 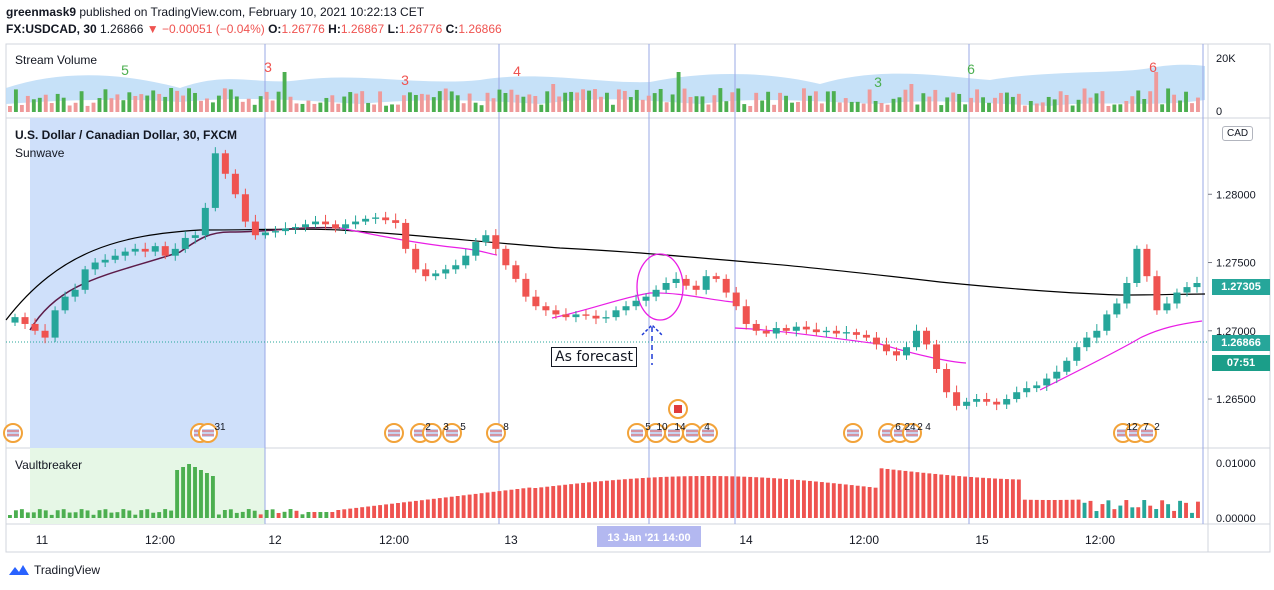 What do you see at coordinates (40, 153) in the screenshot?
I see `sunwave-label: Sunwave` at bounding box center [40, 153].